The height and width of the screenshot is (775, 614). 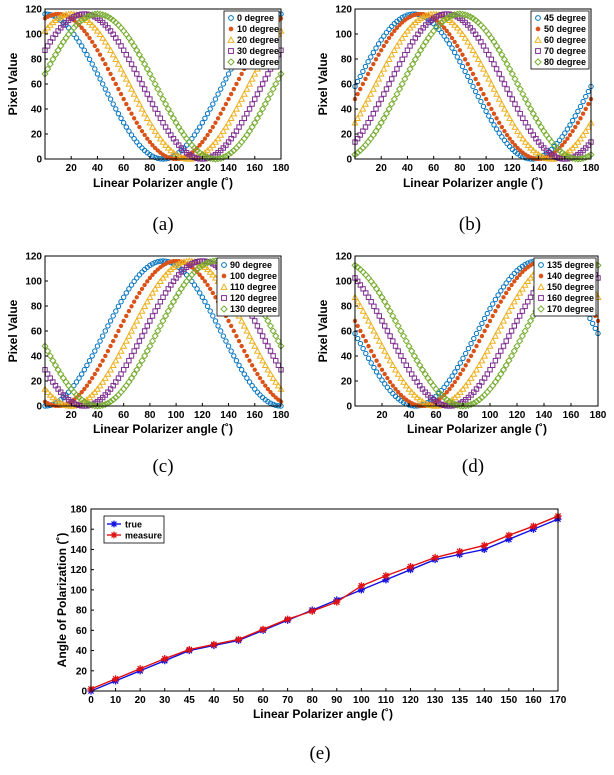 I want to click on legend-label: 30 degree, so click(x=258, y=51).